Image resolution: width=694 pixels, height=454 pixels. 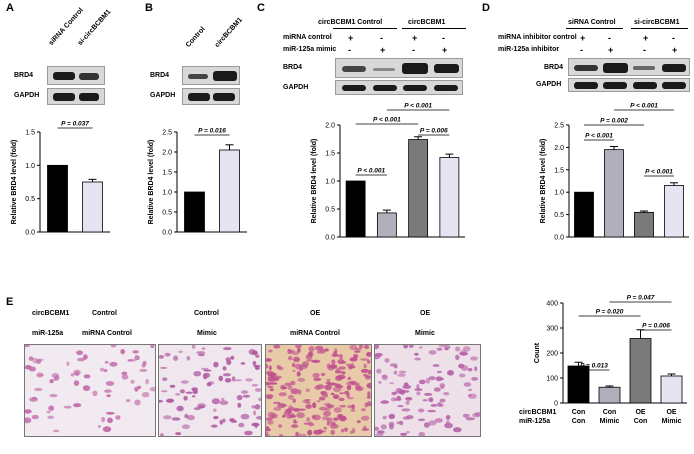 I want to click on x-row-label: miR-125a, so click(x=534, y=421).